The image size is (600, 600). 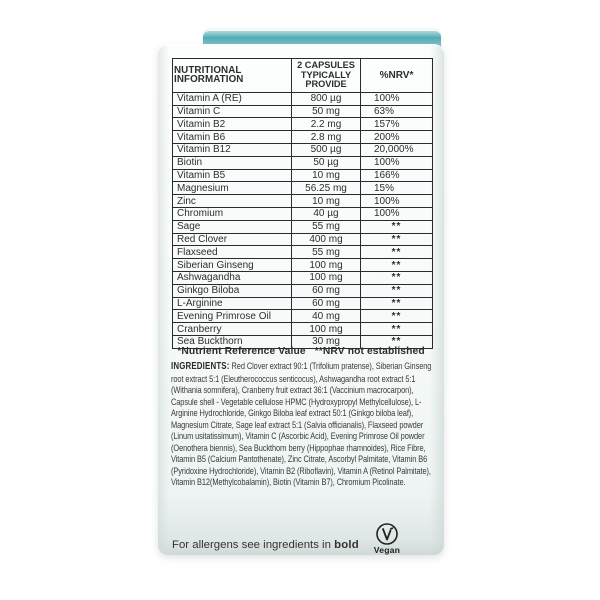 What do you see at coordinates (396, 137) in the screenshot?
I see `nrv-cell: 200%` at bounding box center [396, 137].